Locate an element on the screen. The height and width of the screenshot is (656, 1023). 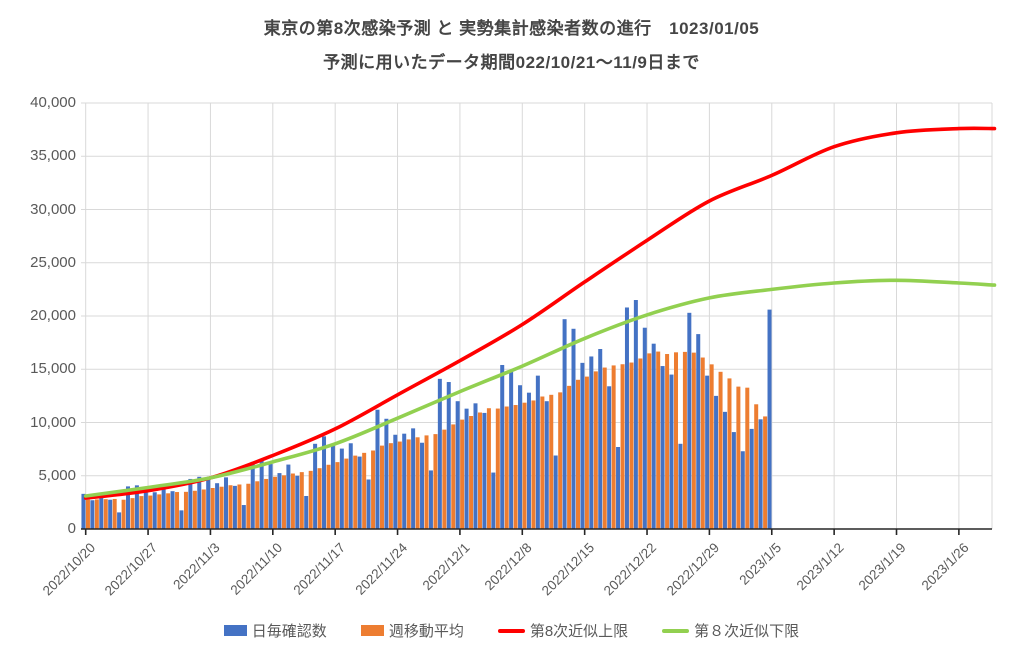
upper-bound-line-swatch is located at coordinates (511, 630).